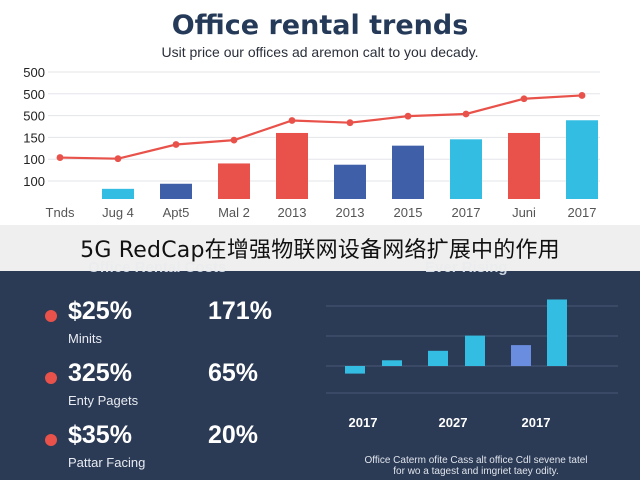 This screenshot has width=640, height=480. I want to click on rising-chart: 2017 2027 2017, so click(472, 364).